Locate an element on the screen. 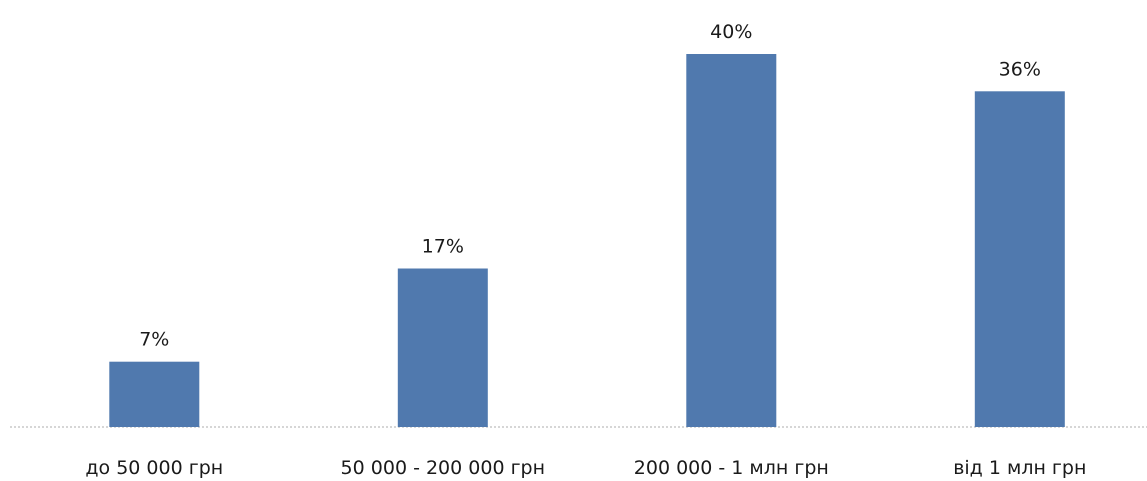  category-label-1: до 50 000 грн is located at coordinates (154, 468).